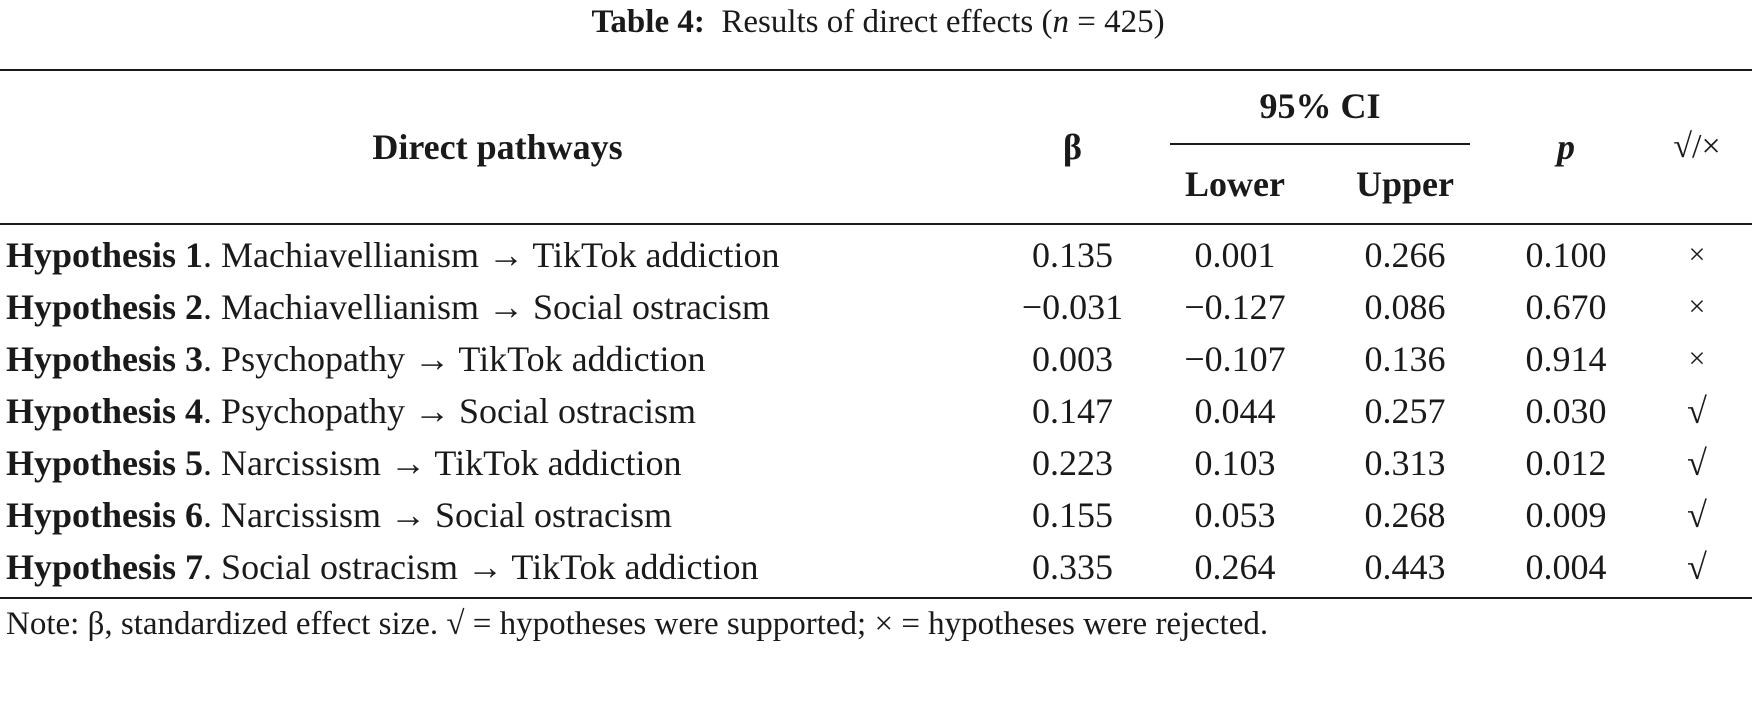 The height and width of the screenshot is (726, 1756). Describe the element at coordinates (1405, 255) in the screenshot. I see `ci-upper-value: 0.266` at that location.